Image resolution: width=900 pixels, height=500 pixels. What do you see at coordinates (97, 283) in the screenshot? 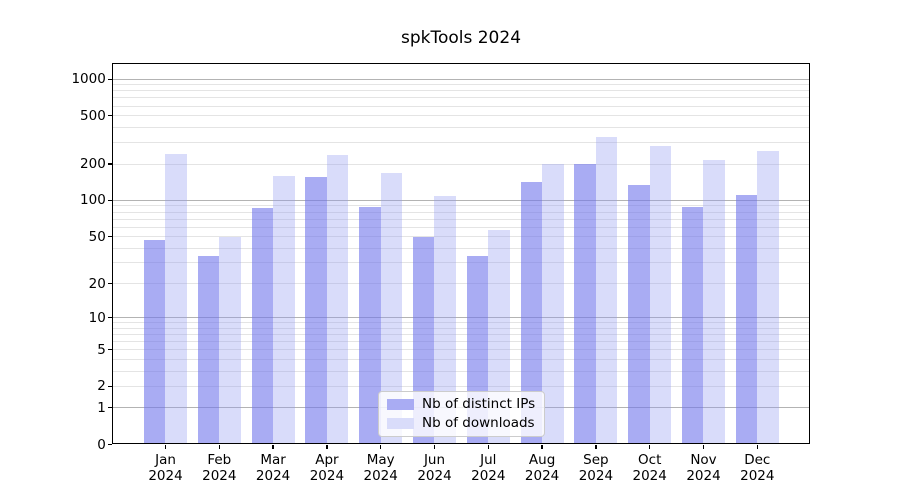
I see `y-tick-label: 20` at bounding box center [97, 283].